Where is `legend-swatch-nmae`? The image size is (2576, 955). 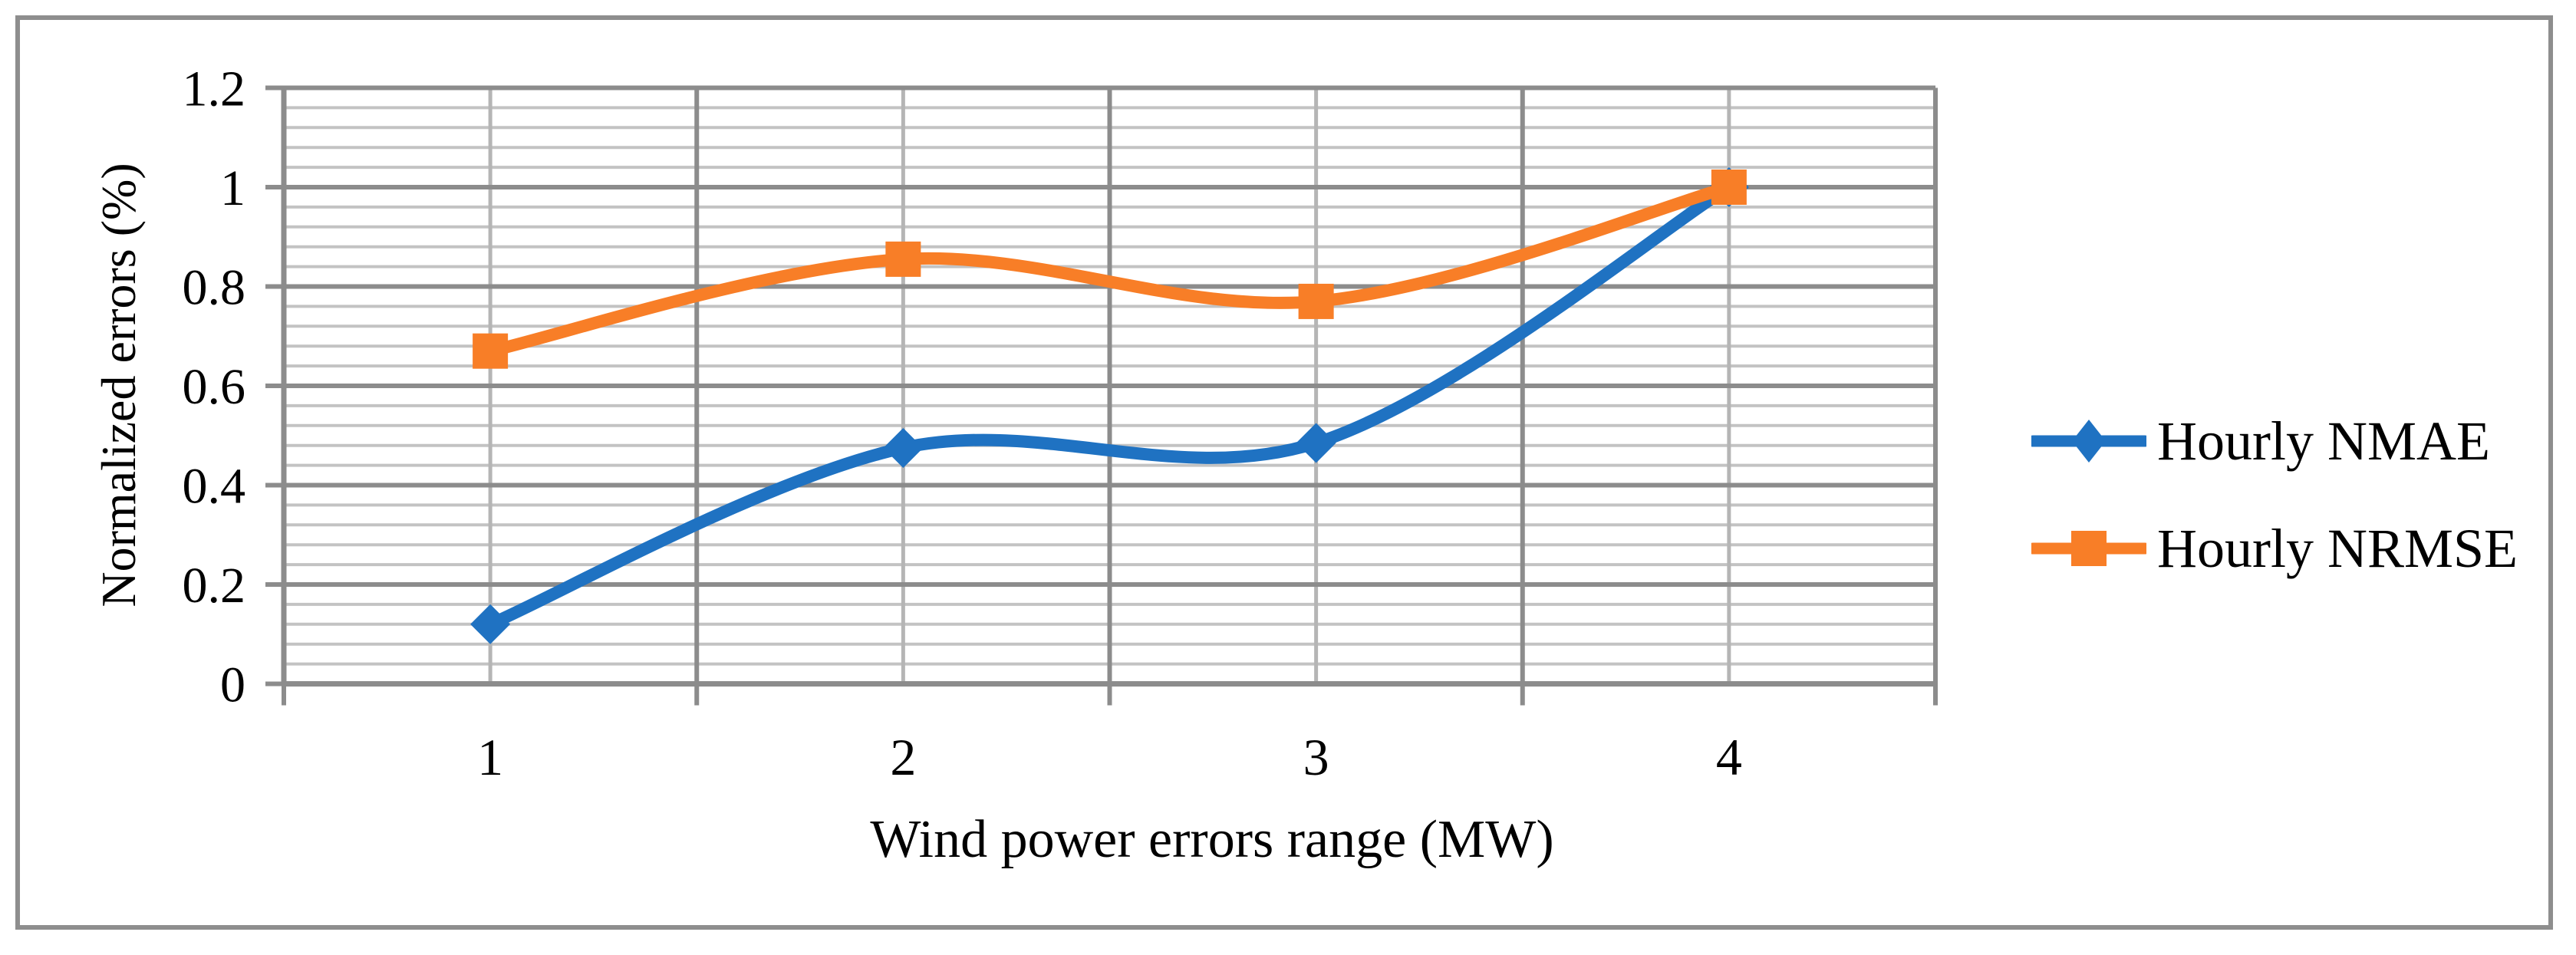 legend-swatch-nmae is located at coordinates (2088, 441).